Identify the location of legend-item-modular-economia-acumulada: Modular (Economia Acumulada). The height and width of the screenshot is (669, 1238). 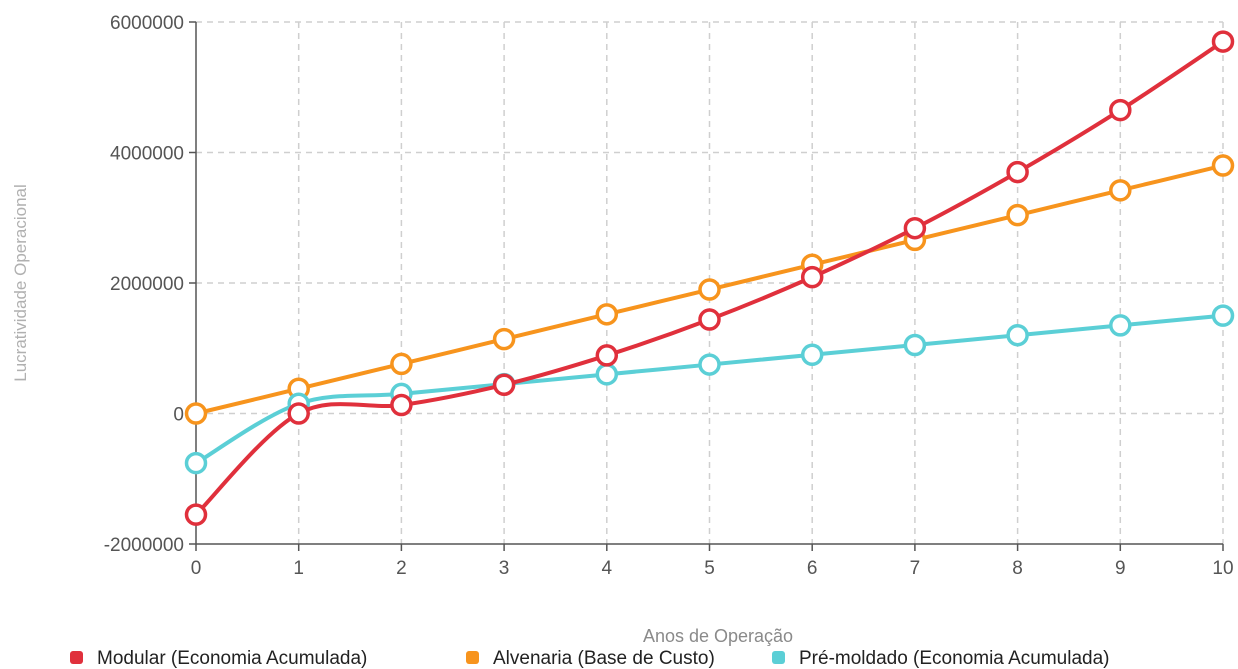
(218, 658).